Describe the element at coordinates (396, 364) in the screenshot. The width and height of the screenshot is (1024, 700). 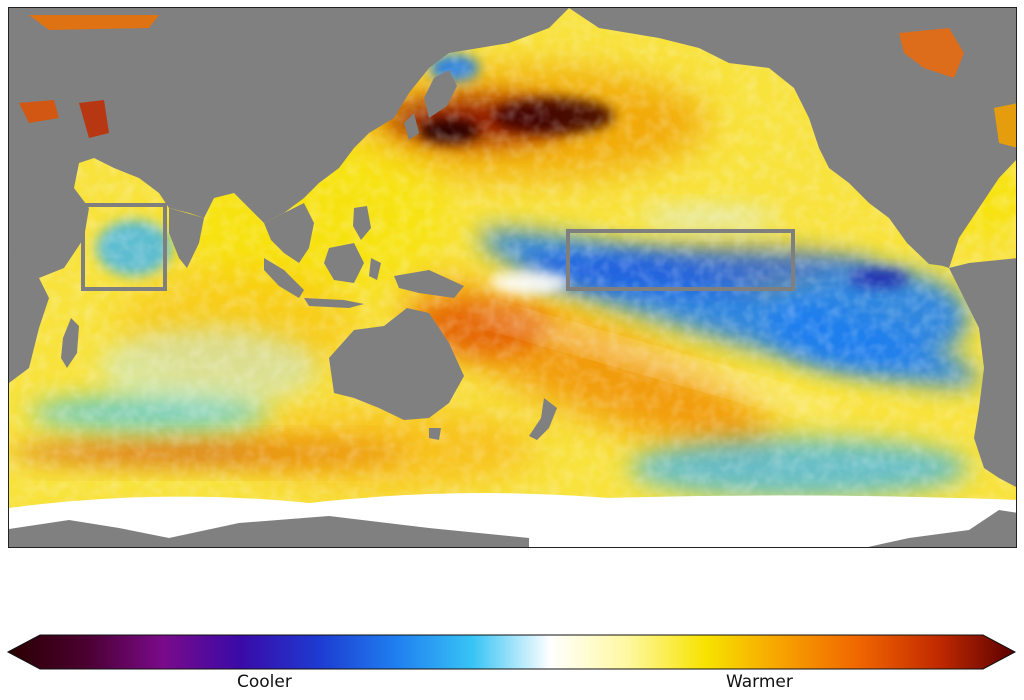
I see `australia` at that location.